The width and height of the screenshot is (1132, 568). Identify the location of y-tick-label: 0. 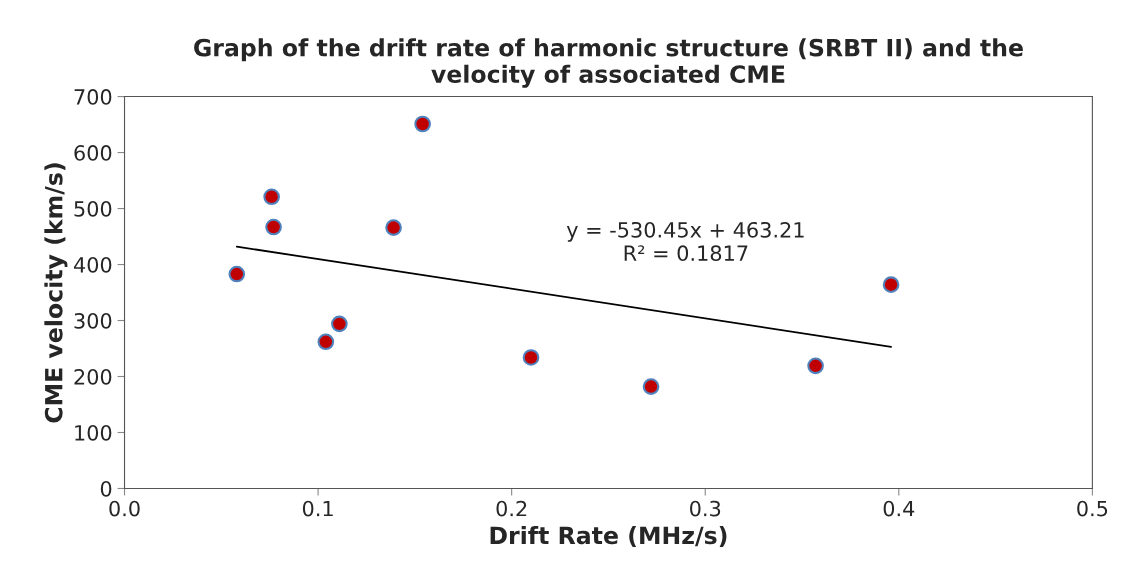
(106, 488).